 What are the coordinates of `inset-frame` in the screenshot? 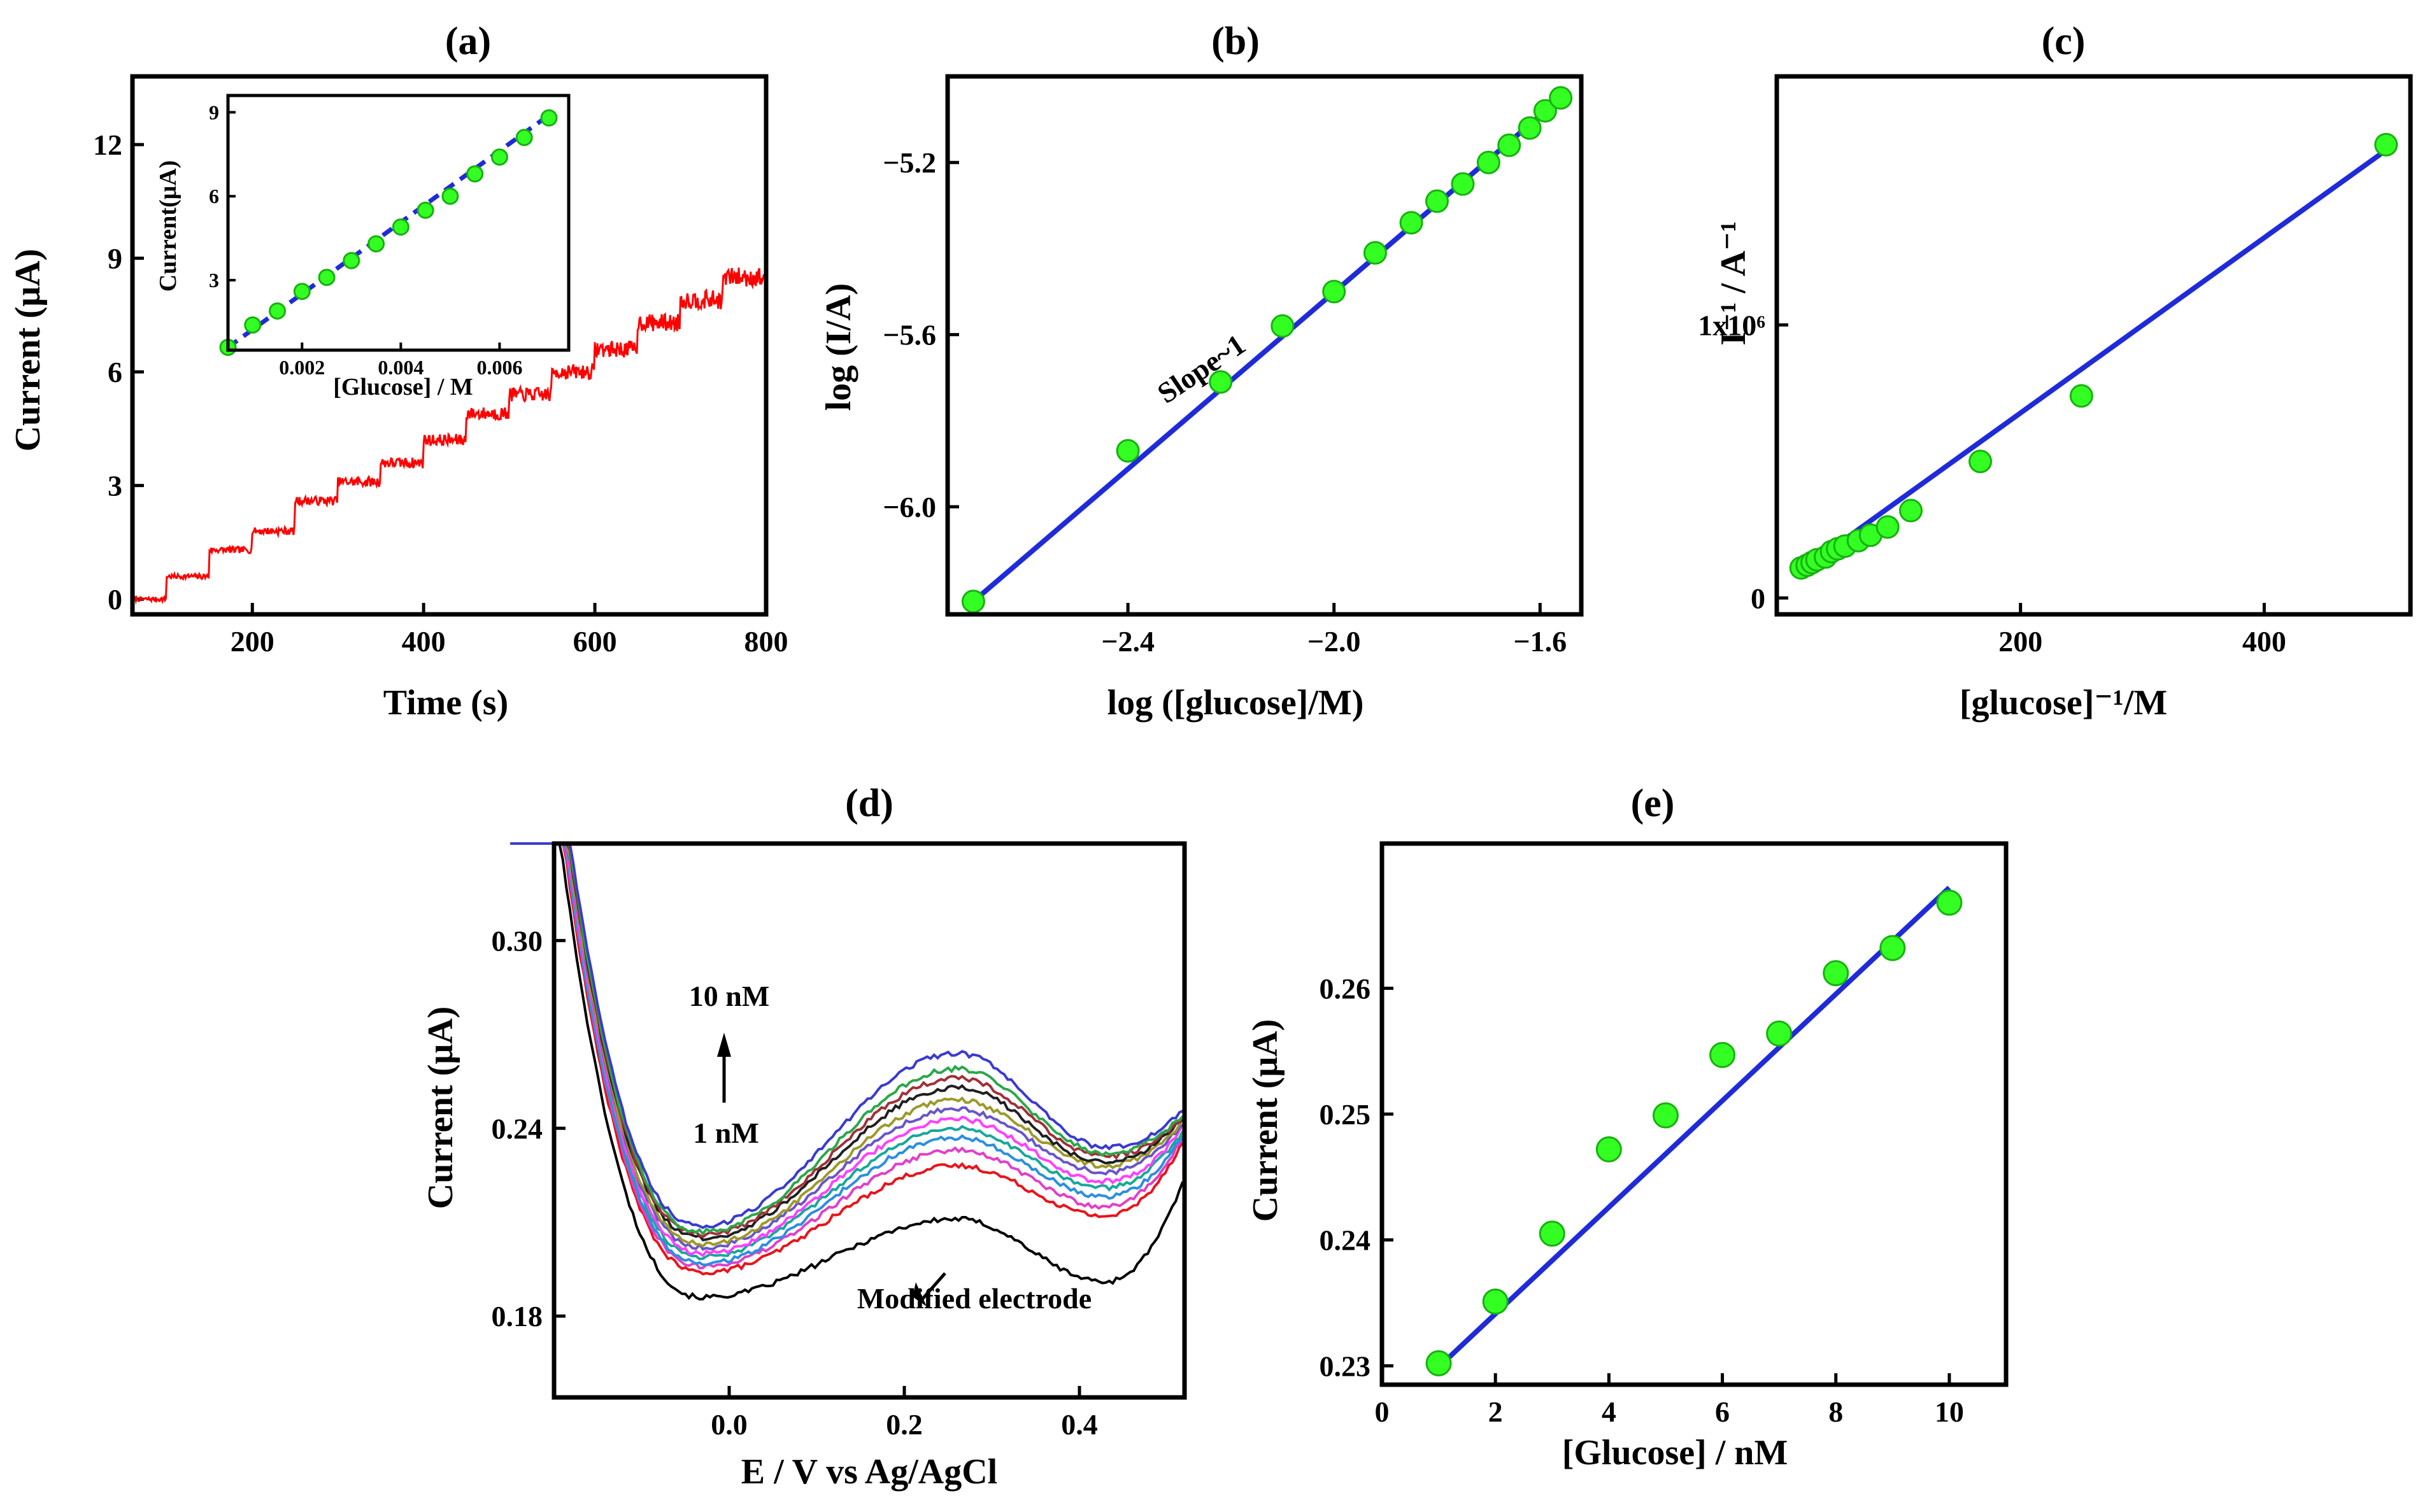 It's located at (398, 223).